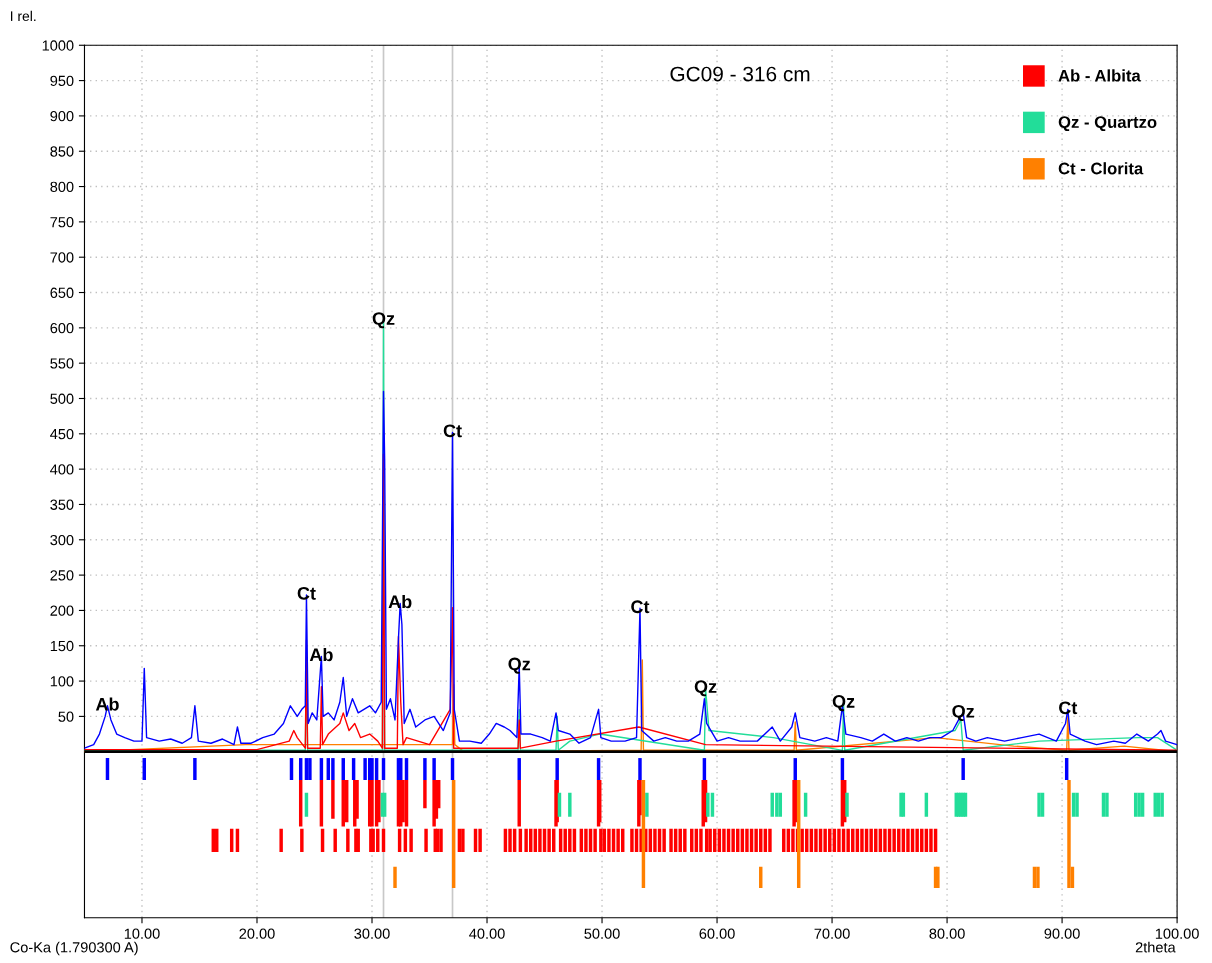 The height and width of the screenshot is (963, 1212). Describe the element at coordinates (372, 933) in the screenshot. I see `x-tick-label: 30.00` at that location.